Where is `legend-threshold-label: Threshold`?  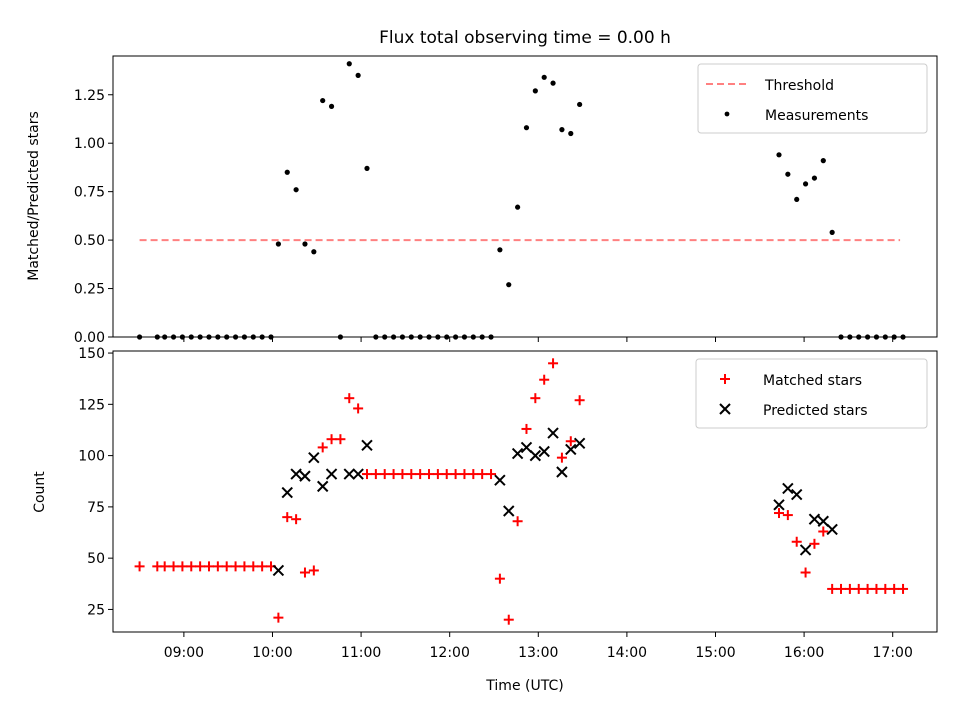
legend-threshold-label: Threshold is located at coordinates (799, 86).